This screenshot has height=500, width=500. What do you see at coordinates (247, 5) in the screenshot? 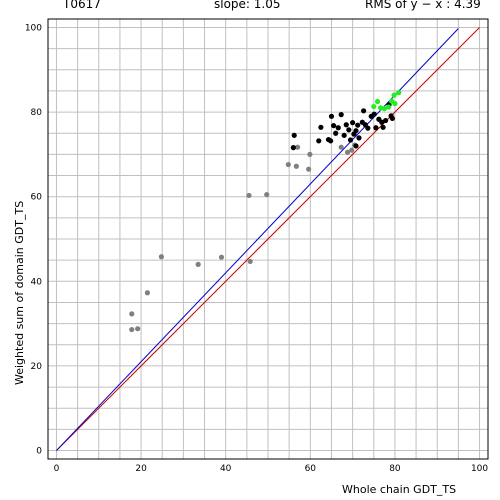
I see `slope-label: slope: 1.05` at bounding box center [247, 5].